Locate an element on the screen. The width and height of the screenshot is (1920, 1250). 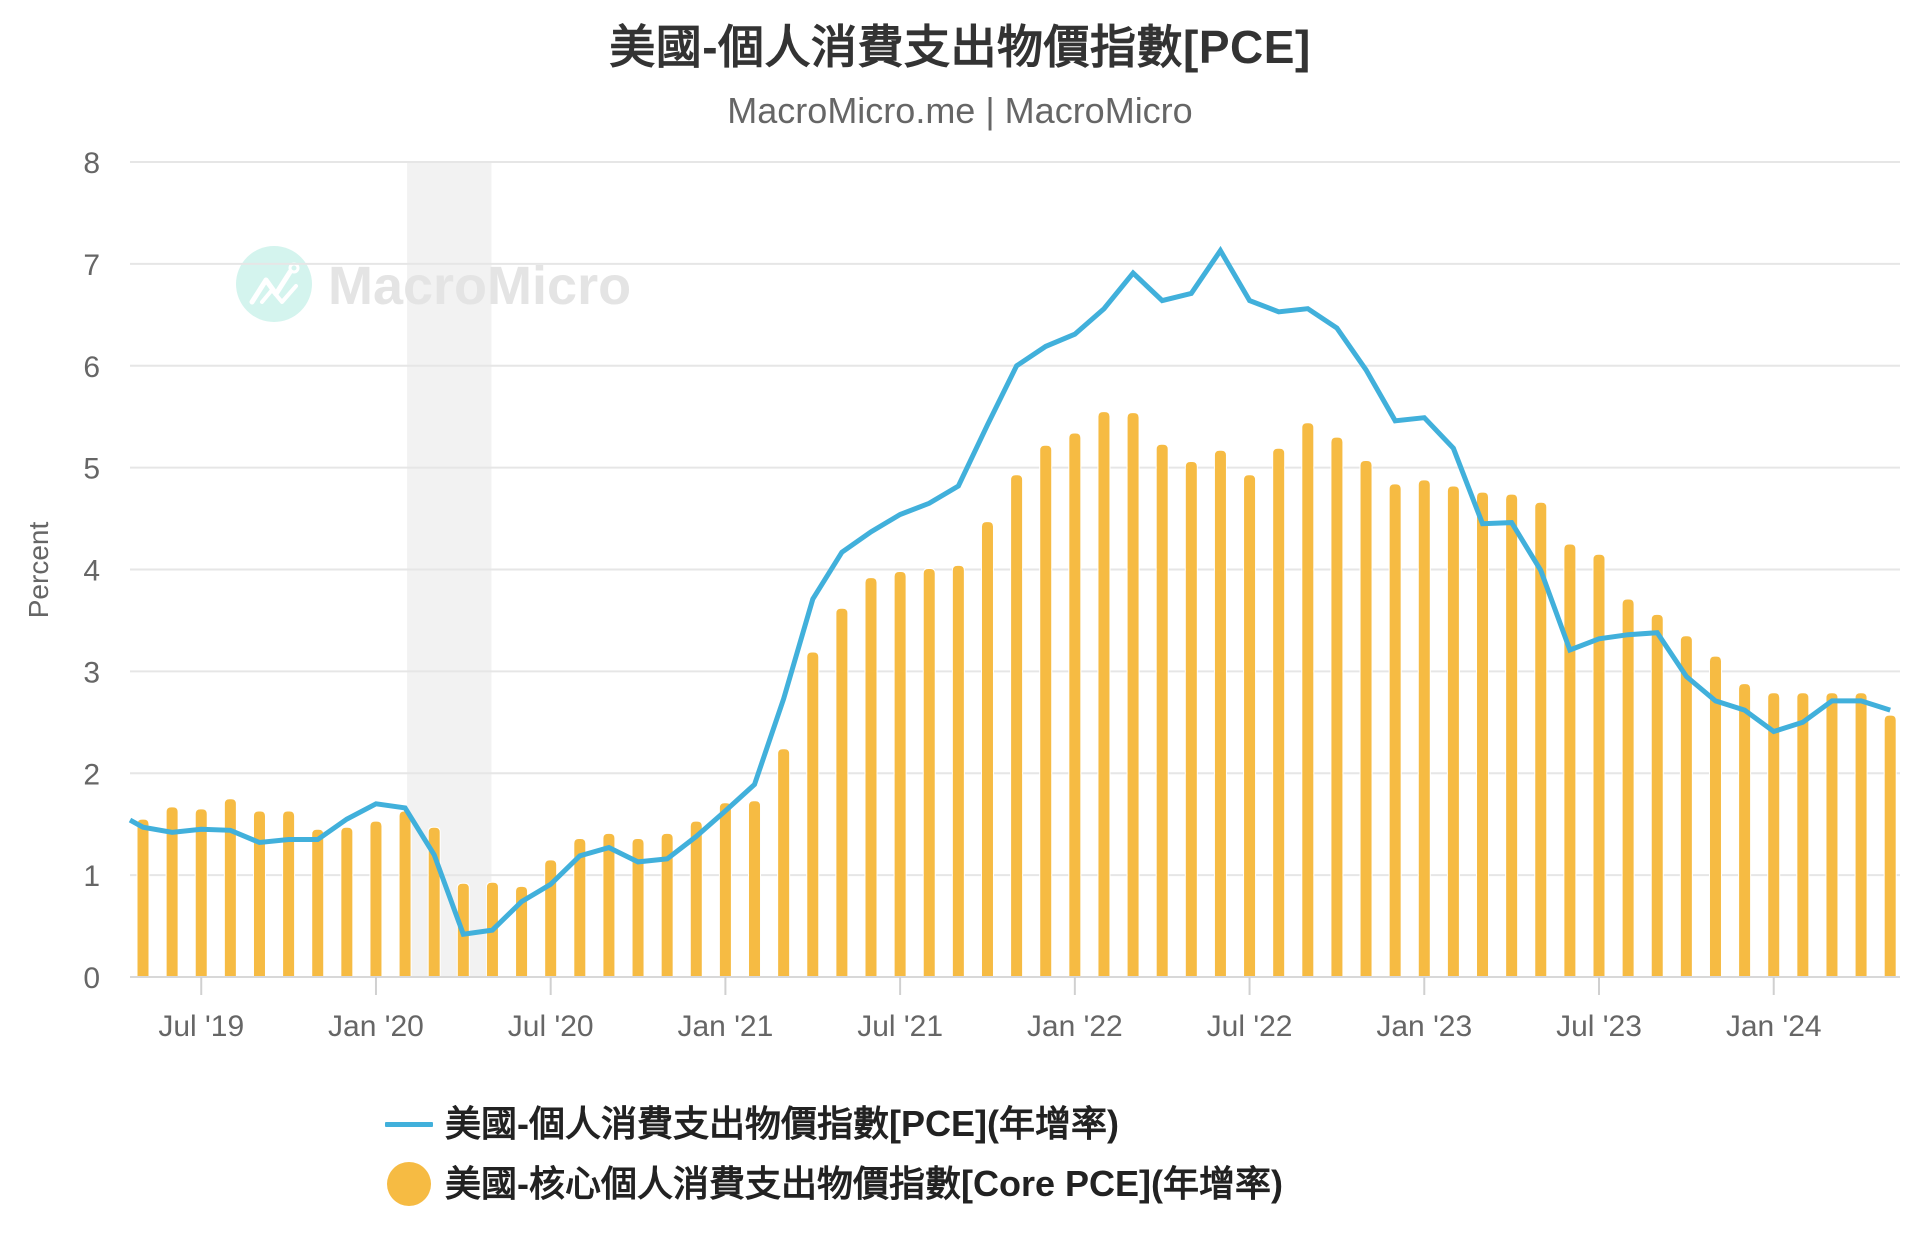
legend-label-core-pce: 美國-核心個人消費支出物價指數[Core PCE](年增率) is located at coordinates (864, 1183).